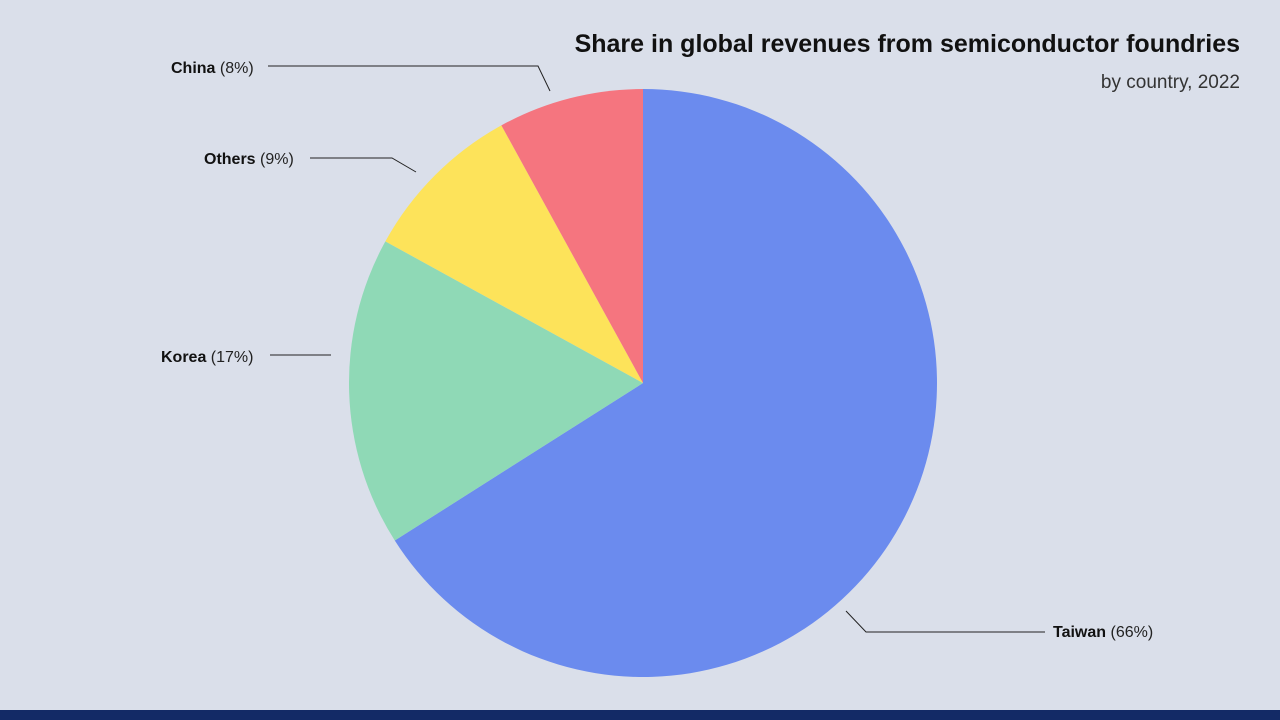 The width and height of the screenshot is (1280, 720). I want to click on slice-label-percent: (9%), so click(275, 159).